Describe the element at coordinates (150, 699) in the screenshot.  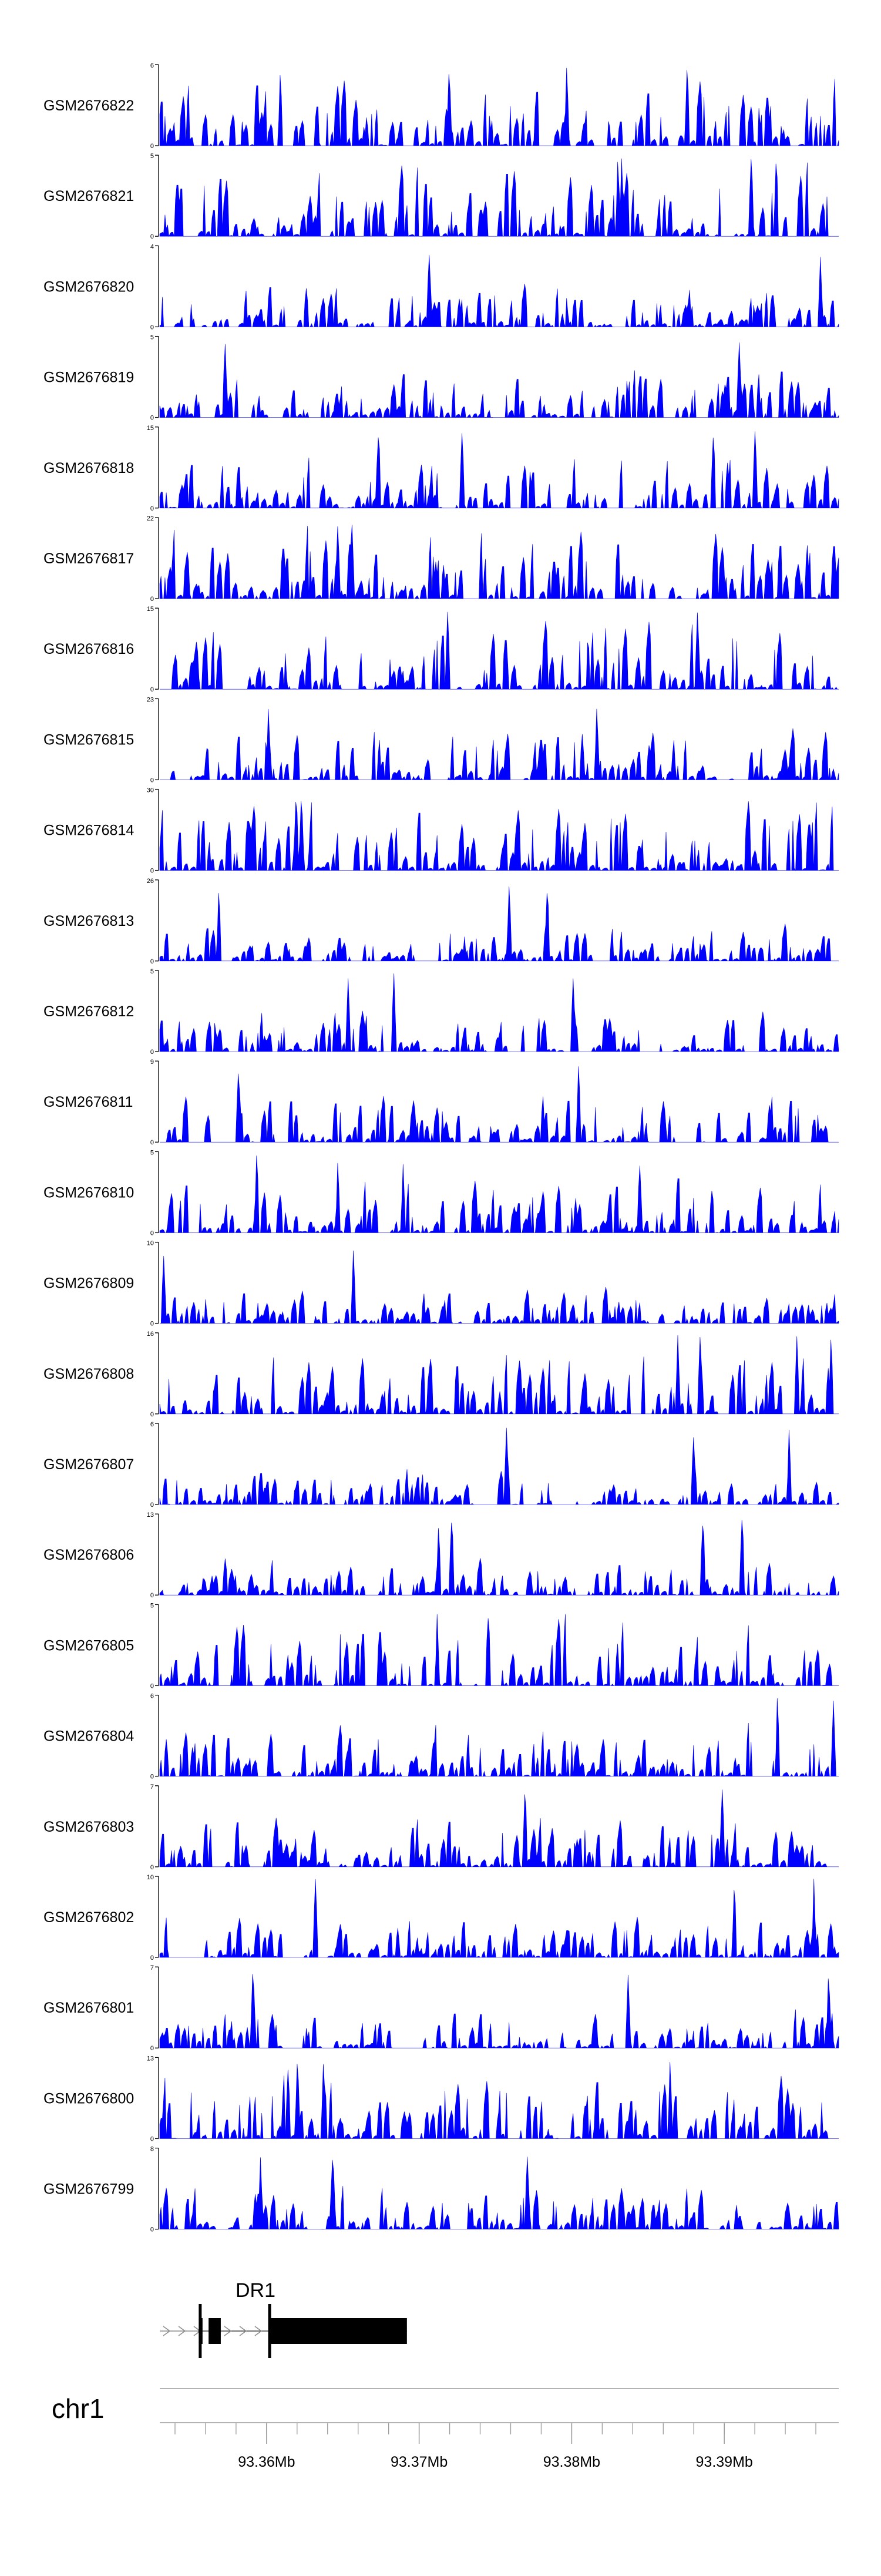
I see `y-max-label: 23` at that location.